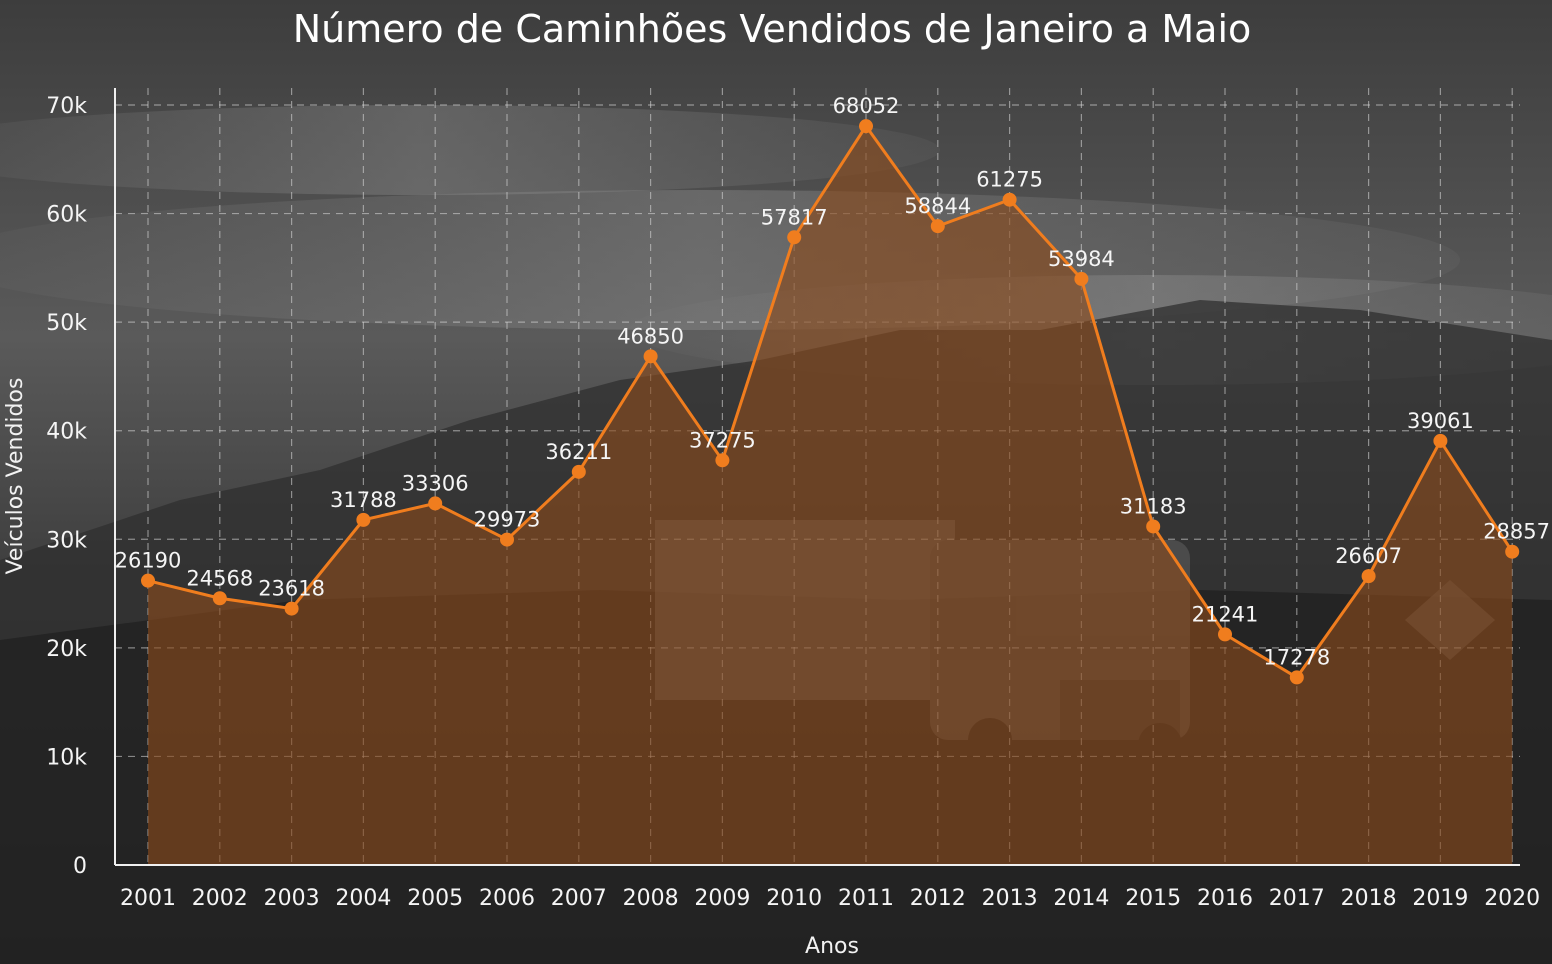  What do you see at coordinates (148, 898) in the screenshot?
I see `x-tick-label: 2001` at bounding box center [148, 898].